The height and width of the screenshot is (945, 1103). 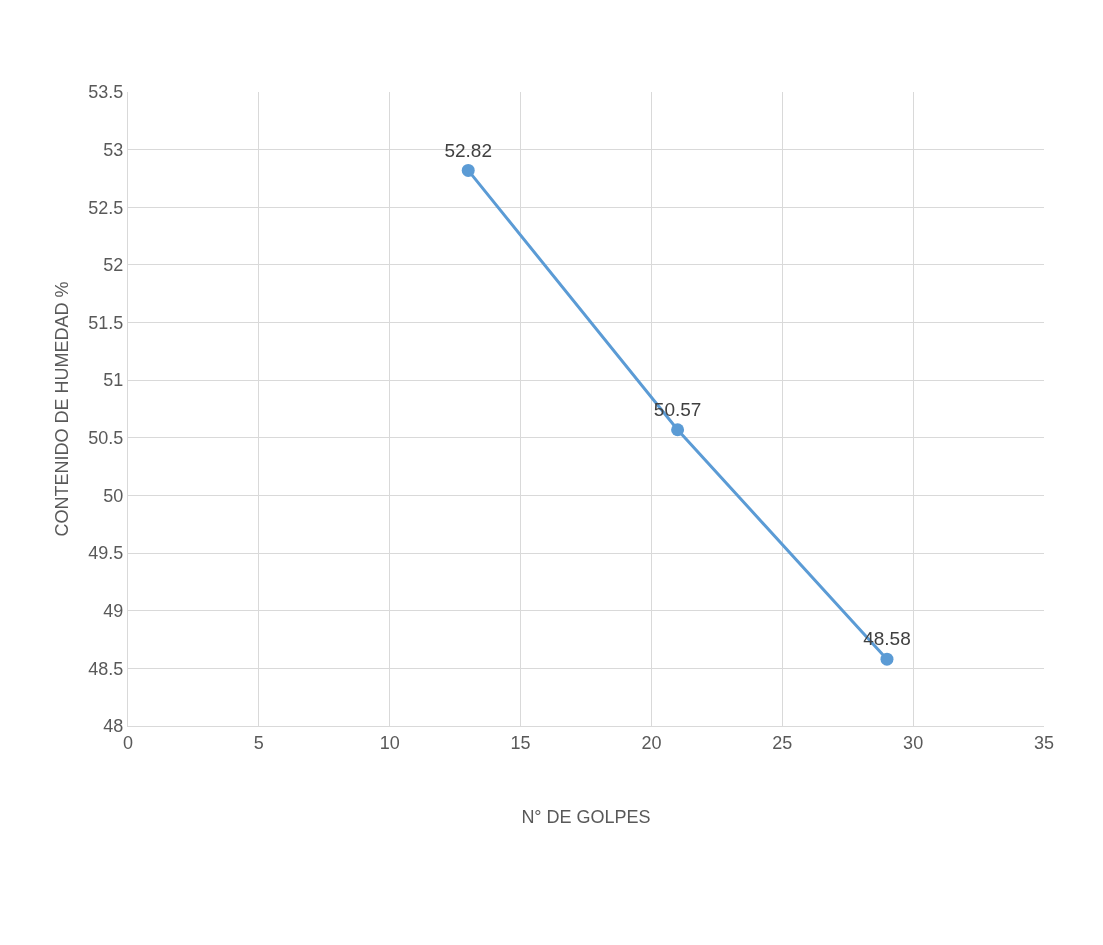 I want to click on y-tick-label: 50.5, so click(x=106, y=438).